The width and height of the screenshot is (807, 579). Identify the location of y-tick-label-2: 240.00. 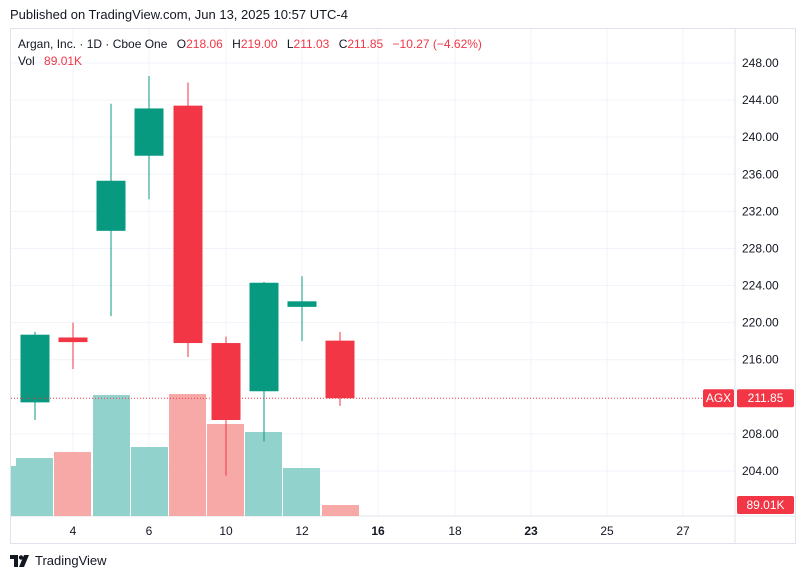
(760, 137).